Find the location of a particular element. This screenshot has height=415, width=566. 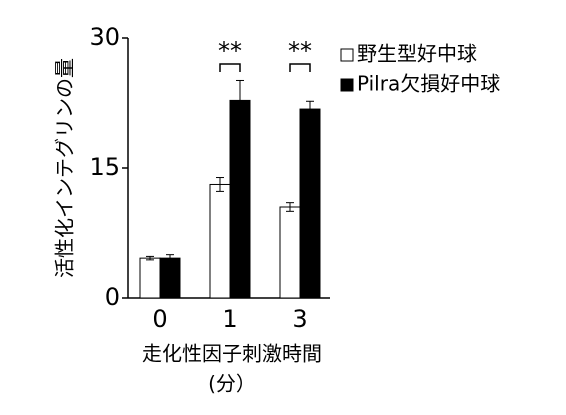

x-tick-label: 0 is located at coordinates (159, 319).